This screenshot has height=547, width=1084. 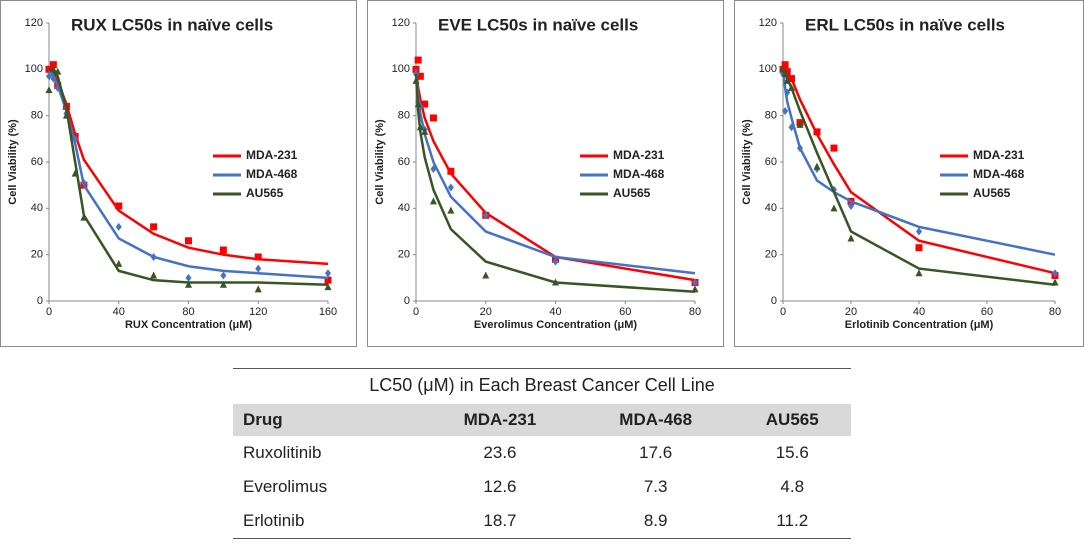 I want to click on y-tick-label: 0, so click(x=774, y=301).